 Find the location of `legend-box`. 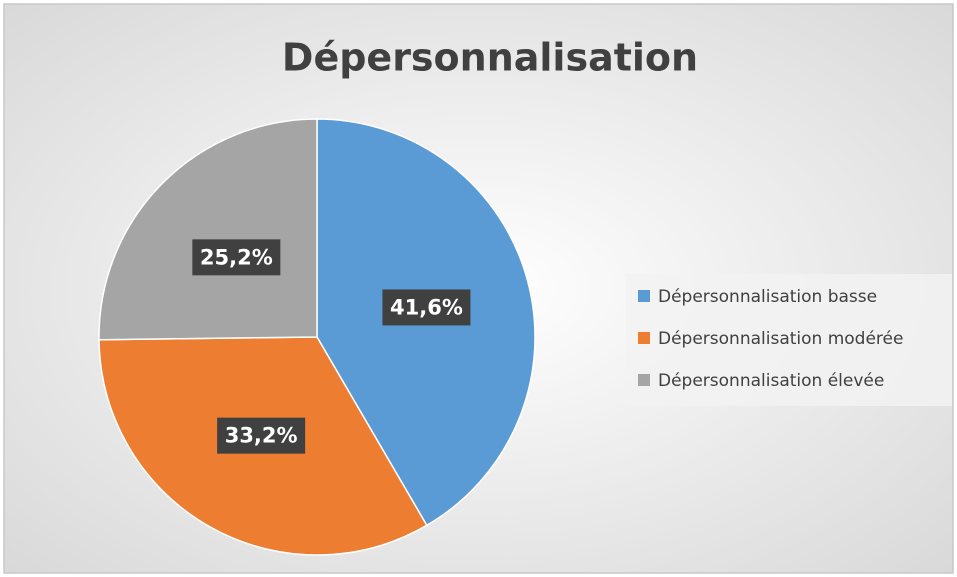

legend-box is located at coordinates (789, 340).